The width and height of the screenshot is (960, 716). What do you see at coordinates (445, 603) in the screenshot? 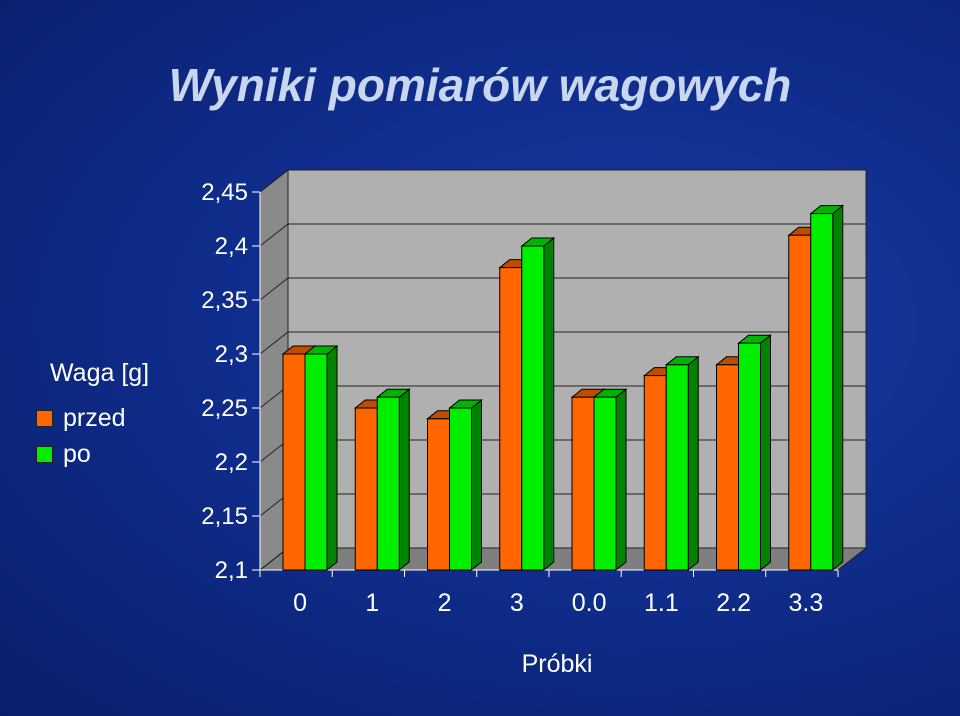
I see `x-tick-label: 2` at bounding box center [445, 603].